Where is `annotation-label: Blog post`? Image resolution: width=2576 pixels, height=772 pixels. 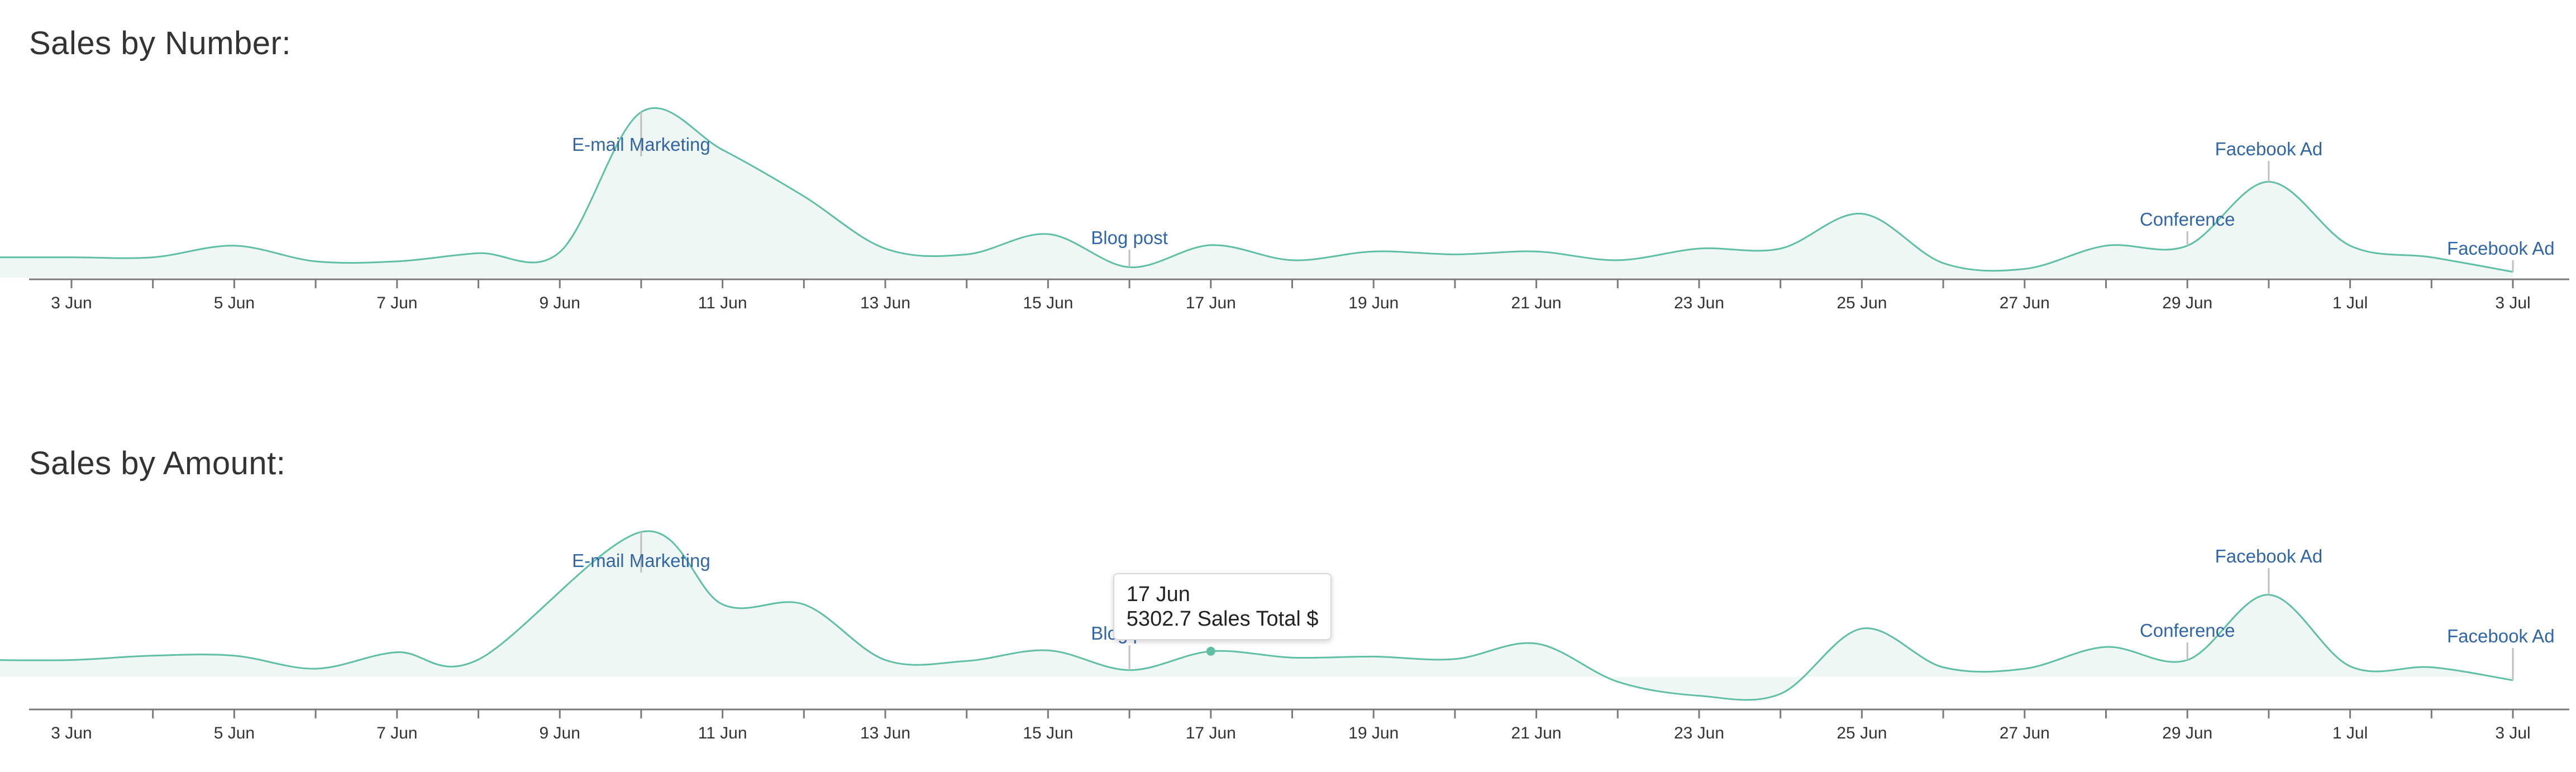 annotation-label: Blog post is located at coordinates (1130, 237).